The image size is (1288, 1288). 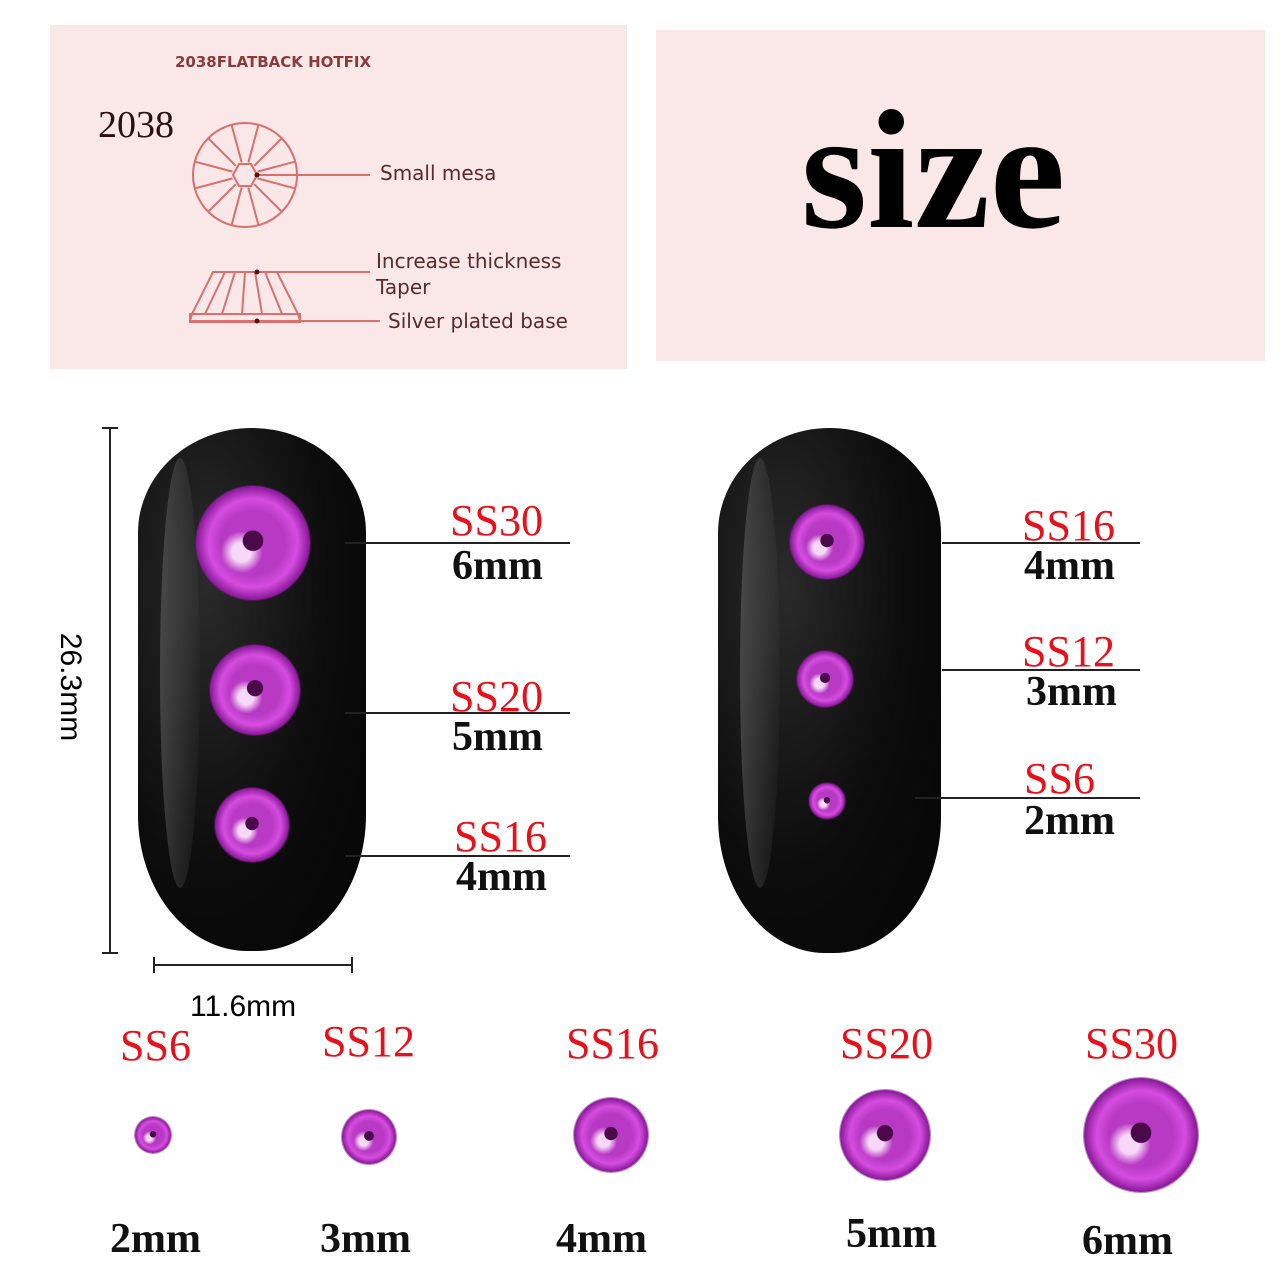 I want to click on right-callout-ss: SS6, so click(x=1059, y=778).